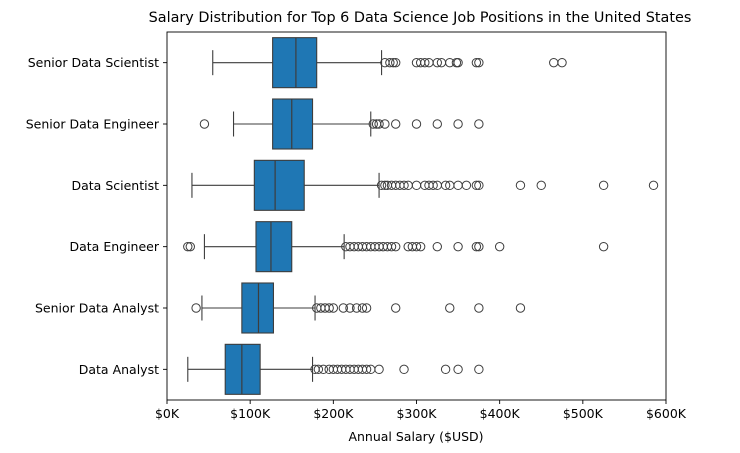  Describe the element at coordinates (666, 413) in the screenshot. I see `x-tick-label: $600K` at that location.